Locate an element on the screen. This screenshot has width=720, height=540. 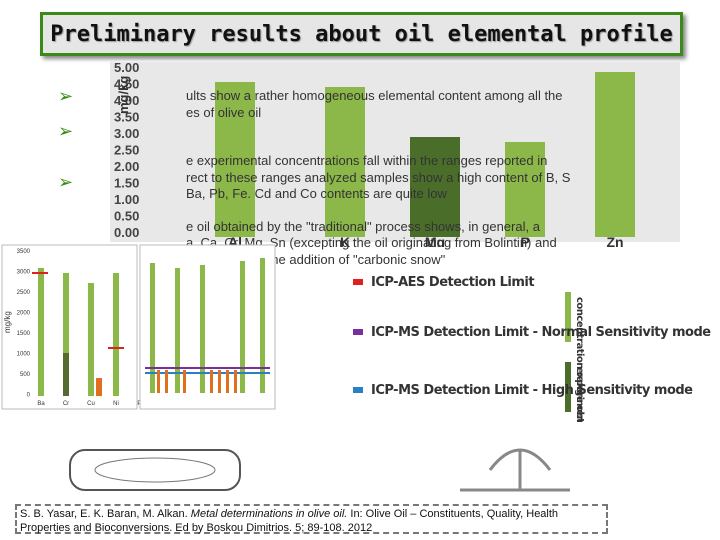
y-tick-label: 1.00 is located at coordinates (126, 199).